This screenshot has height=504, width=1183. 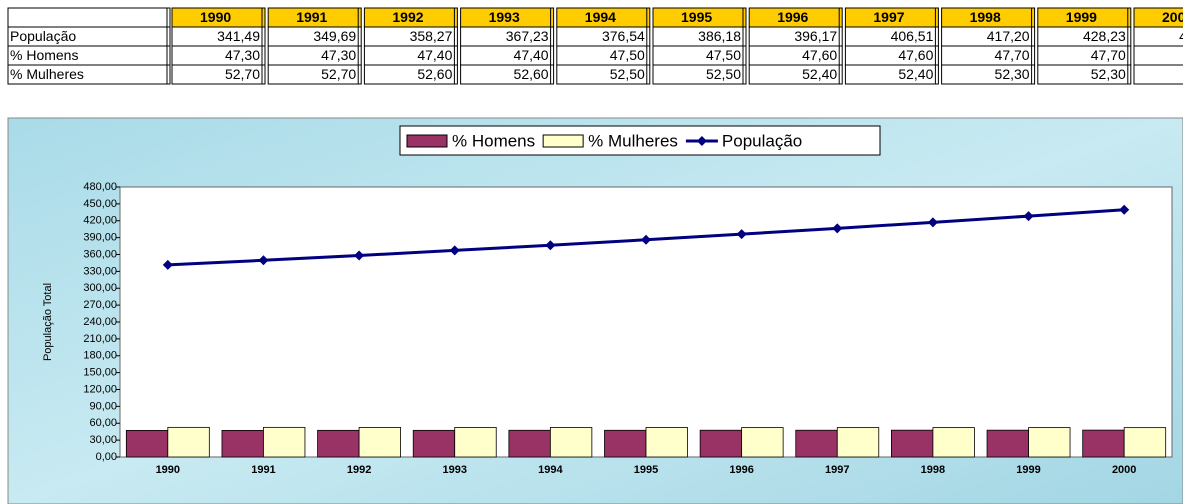 What do you see at coordinates (646, 470) in the screenshot?
I see `x-tick-label: 1995` at bounding box center [646, 470].